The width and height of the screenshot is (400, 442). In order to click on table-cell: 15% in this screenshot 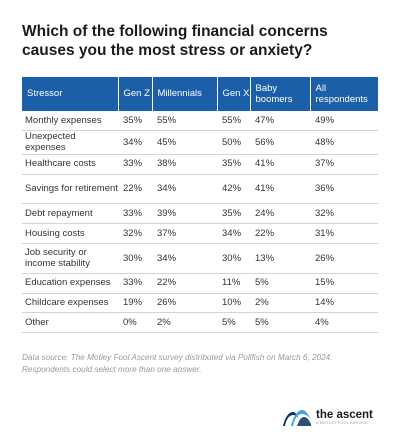, I will do `click(344, 283)`.